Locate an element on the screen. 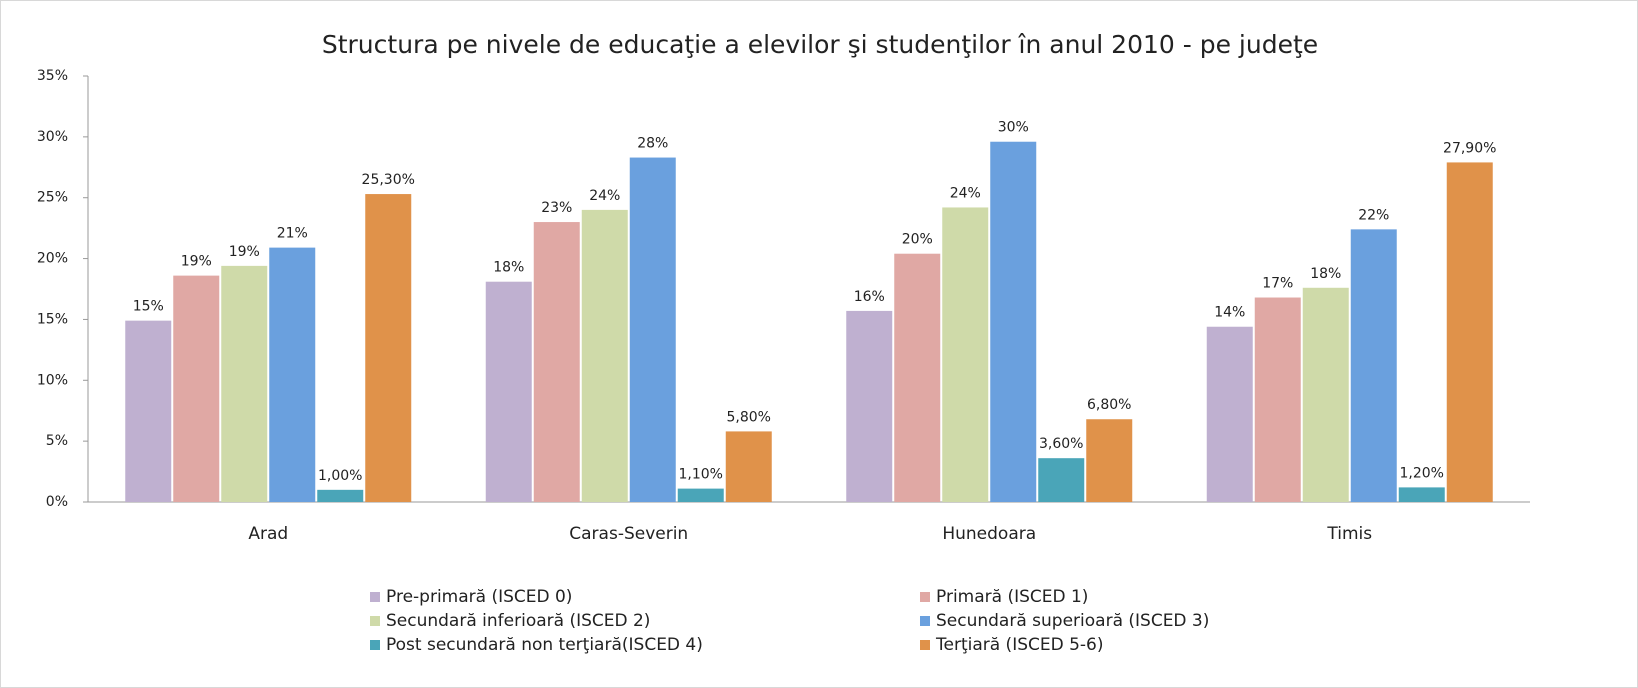 The image size is (1638, 688). data-label: 6,80% is located at coordinates (1109, 405).